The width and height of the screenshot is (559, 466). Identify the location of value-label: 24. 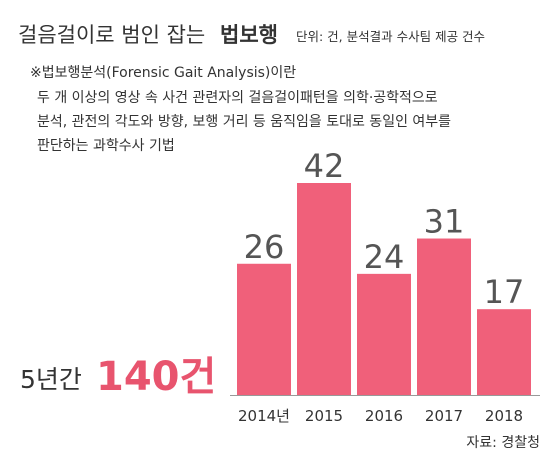
(384, 257).